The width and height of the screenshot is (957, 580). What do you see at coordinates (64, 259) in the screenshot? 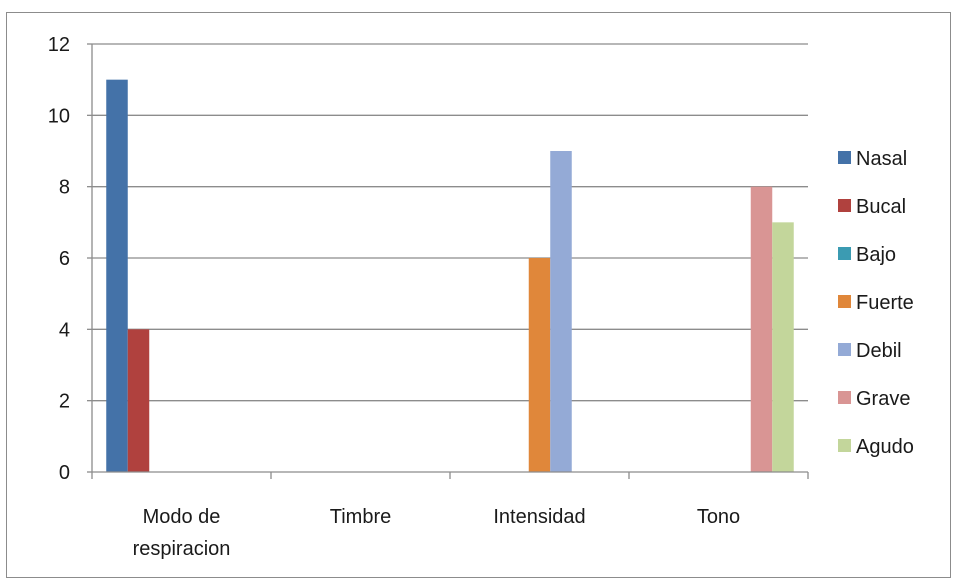
I see `y-tick-label: 6` at bounding box center [64, 259].